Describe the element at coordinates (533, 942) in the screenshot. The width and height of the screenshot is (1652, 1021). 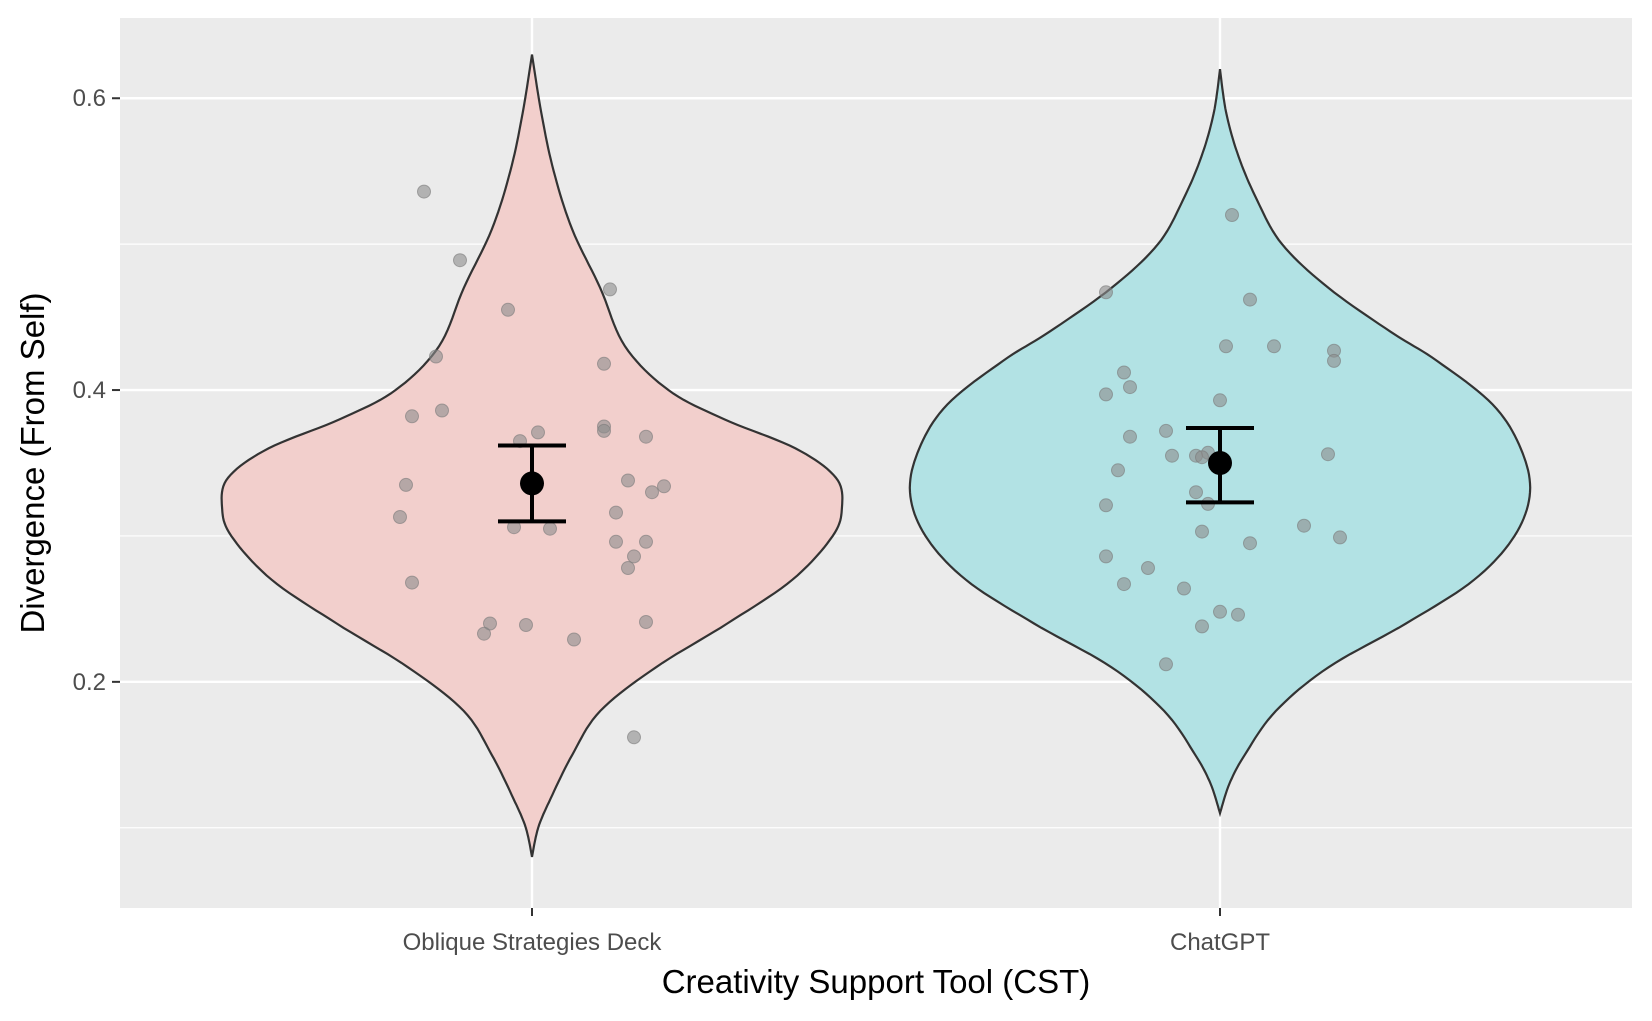
I see `x-tick-label: Oblique Strategies Deck` at that location.